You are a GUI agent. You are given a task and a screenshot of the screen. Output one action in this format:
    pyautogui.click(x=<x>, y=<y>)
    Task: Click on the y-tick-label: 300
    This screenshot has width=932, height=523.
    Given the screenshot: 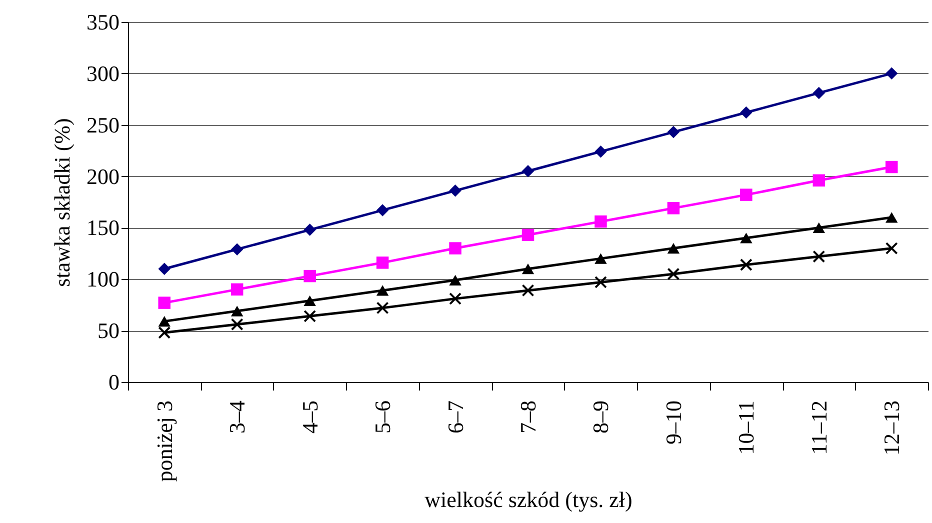 What is the action you would take?
    pyautogui.click(x=103, y=73)
    